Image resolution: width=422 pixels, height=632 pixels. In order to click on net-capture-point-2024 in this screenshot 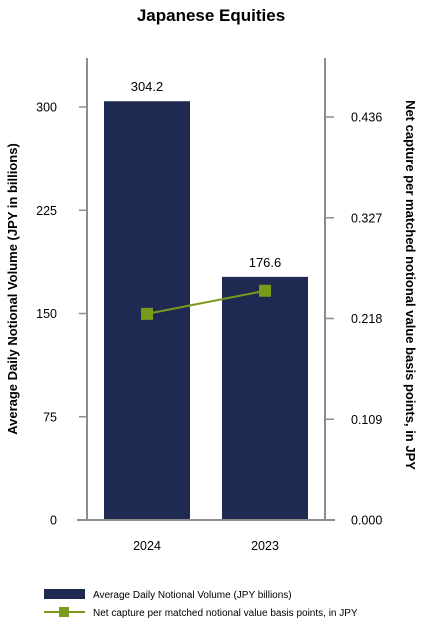, I will do `click(147, 313)`.